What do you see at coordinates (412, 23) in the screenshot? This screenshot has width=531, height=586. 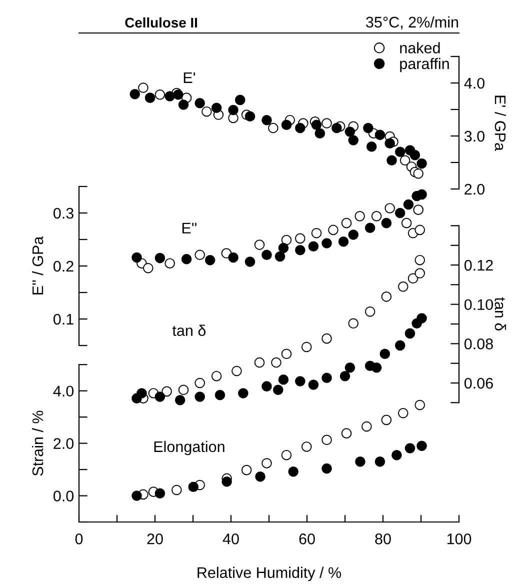 I see `chart-subtitle: 35°C, 2%/min` at bounding box center [412, 23].